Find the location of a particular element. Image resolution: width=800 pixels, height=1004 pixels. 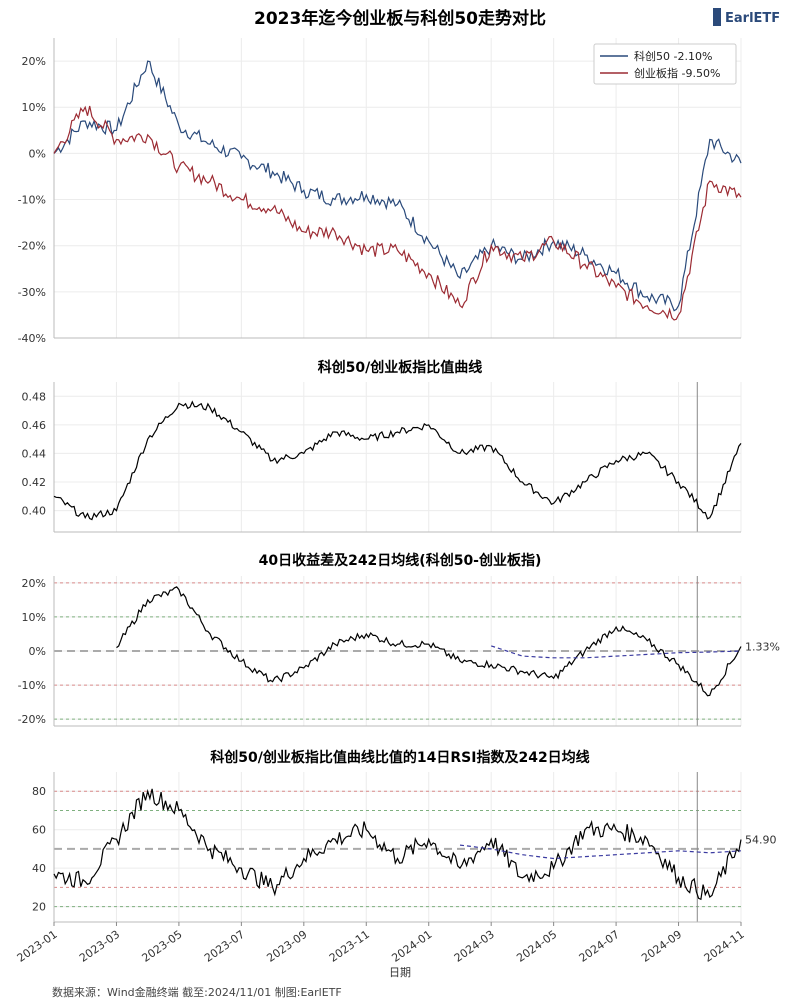

panel-ratio-curve: 0.48 0.46 0.44 0.42 0.40 is located at coordinates (382, 457).